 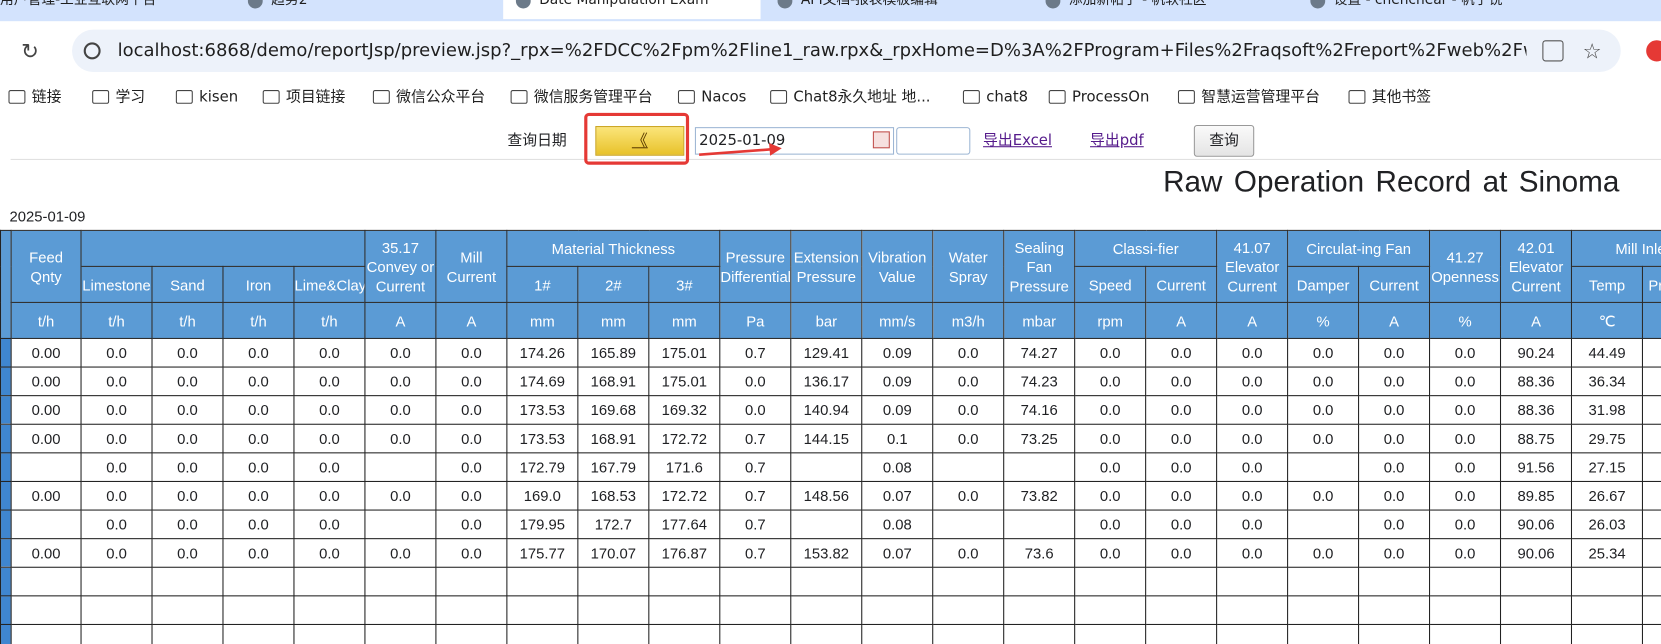 What do you see at coordinates (118, 97) in the screenshot?
I see `bookmark: 学习` at bounding box center [118, 97].